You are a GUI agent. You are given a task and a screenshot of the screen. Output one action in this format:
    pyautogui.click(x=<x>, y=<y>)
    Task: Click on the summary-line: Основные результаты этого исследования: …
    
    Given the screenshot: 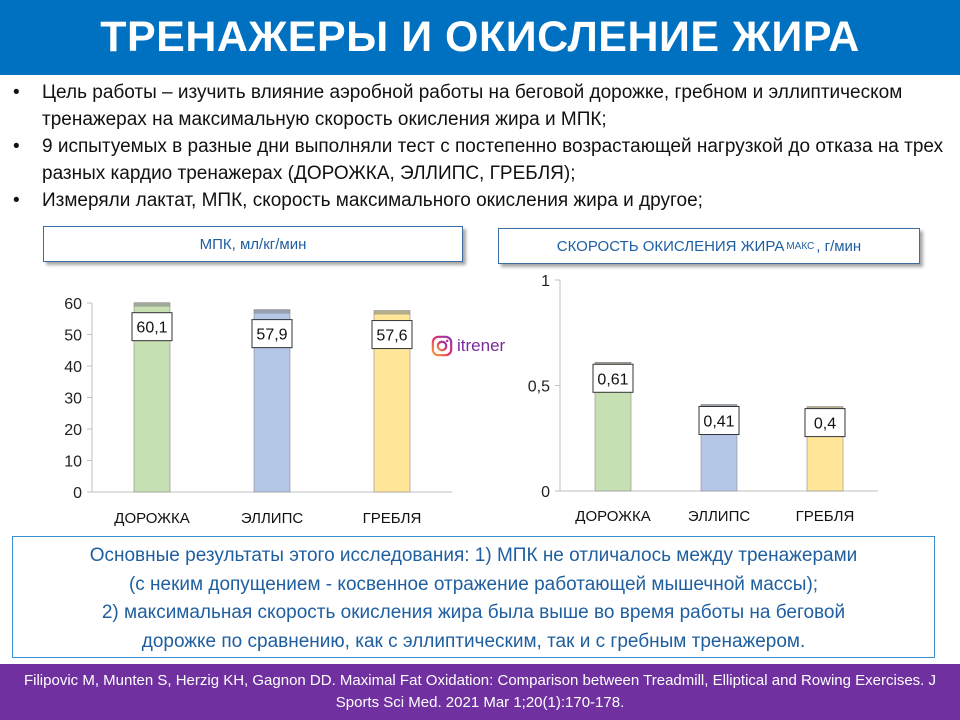 What is the action you would take?
    pyautogui.click(x=473, y=555)
    